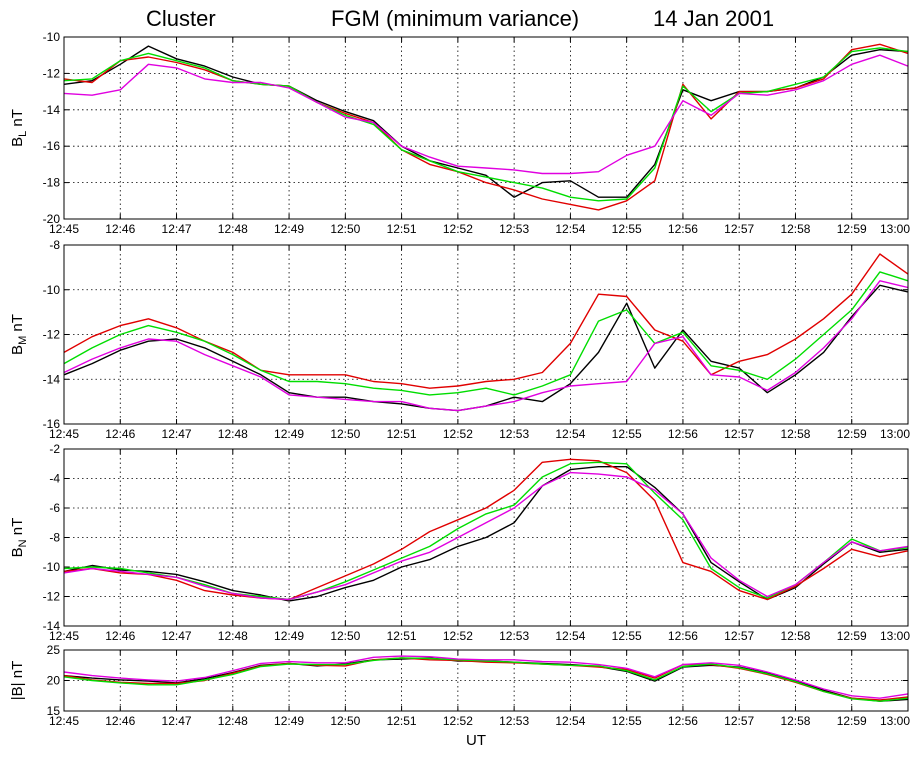 The image size is (915, 779). What do you see at coordinates (181, 18) in the screenshot?
I see `spacecraft-title: Cluster` at bounding box center [181, 18].